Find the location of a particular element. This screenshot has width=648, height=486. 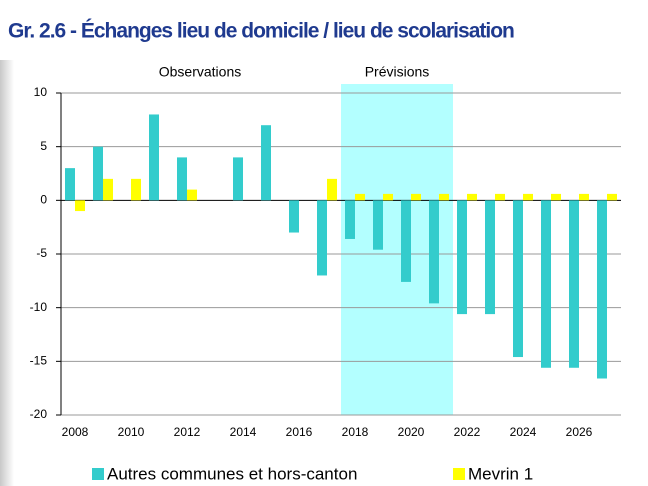

legend-label: Autres communes et hors-canton is located at coordinates (232, 473).